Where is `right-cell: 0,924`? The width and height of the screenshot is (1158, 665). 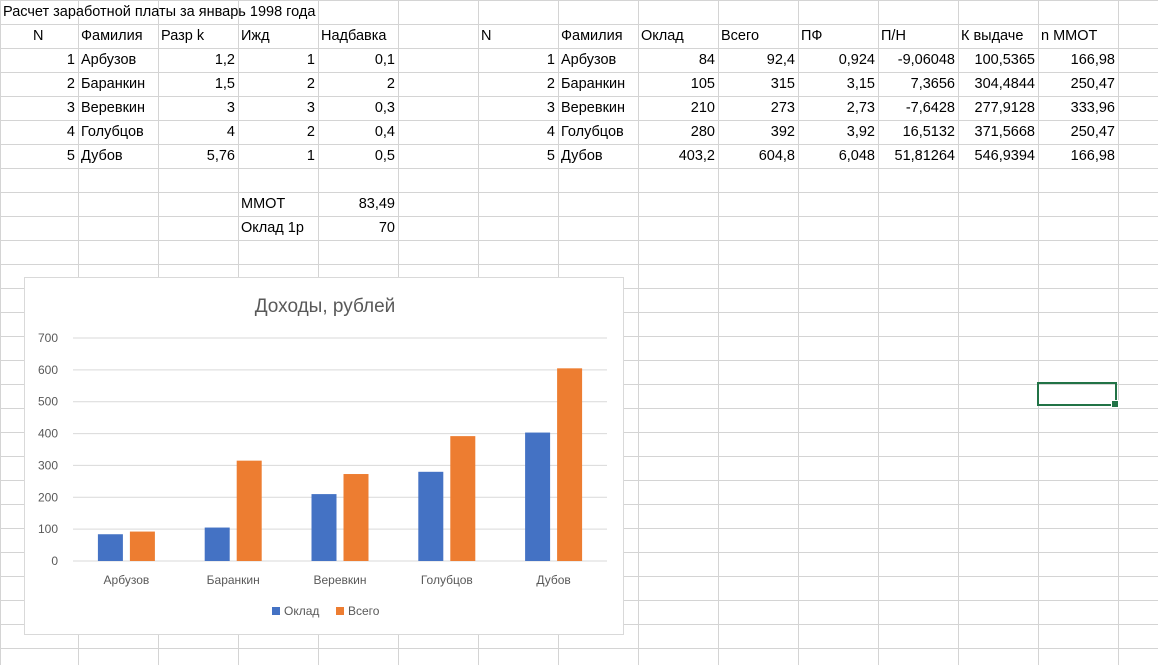
right-cell: 0,924 is located at coordinates (856, 60).